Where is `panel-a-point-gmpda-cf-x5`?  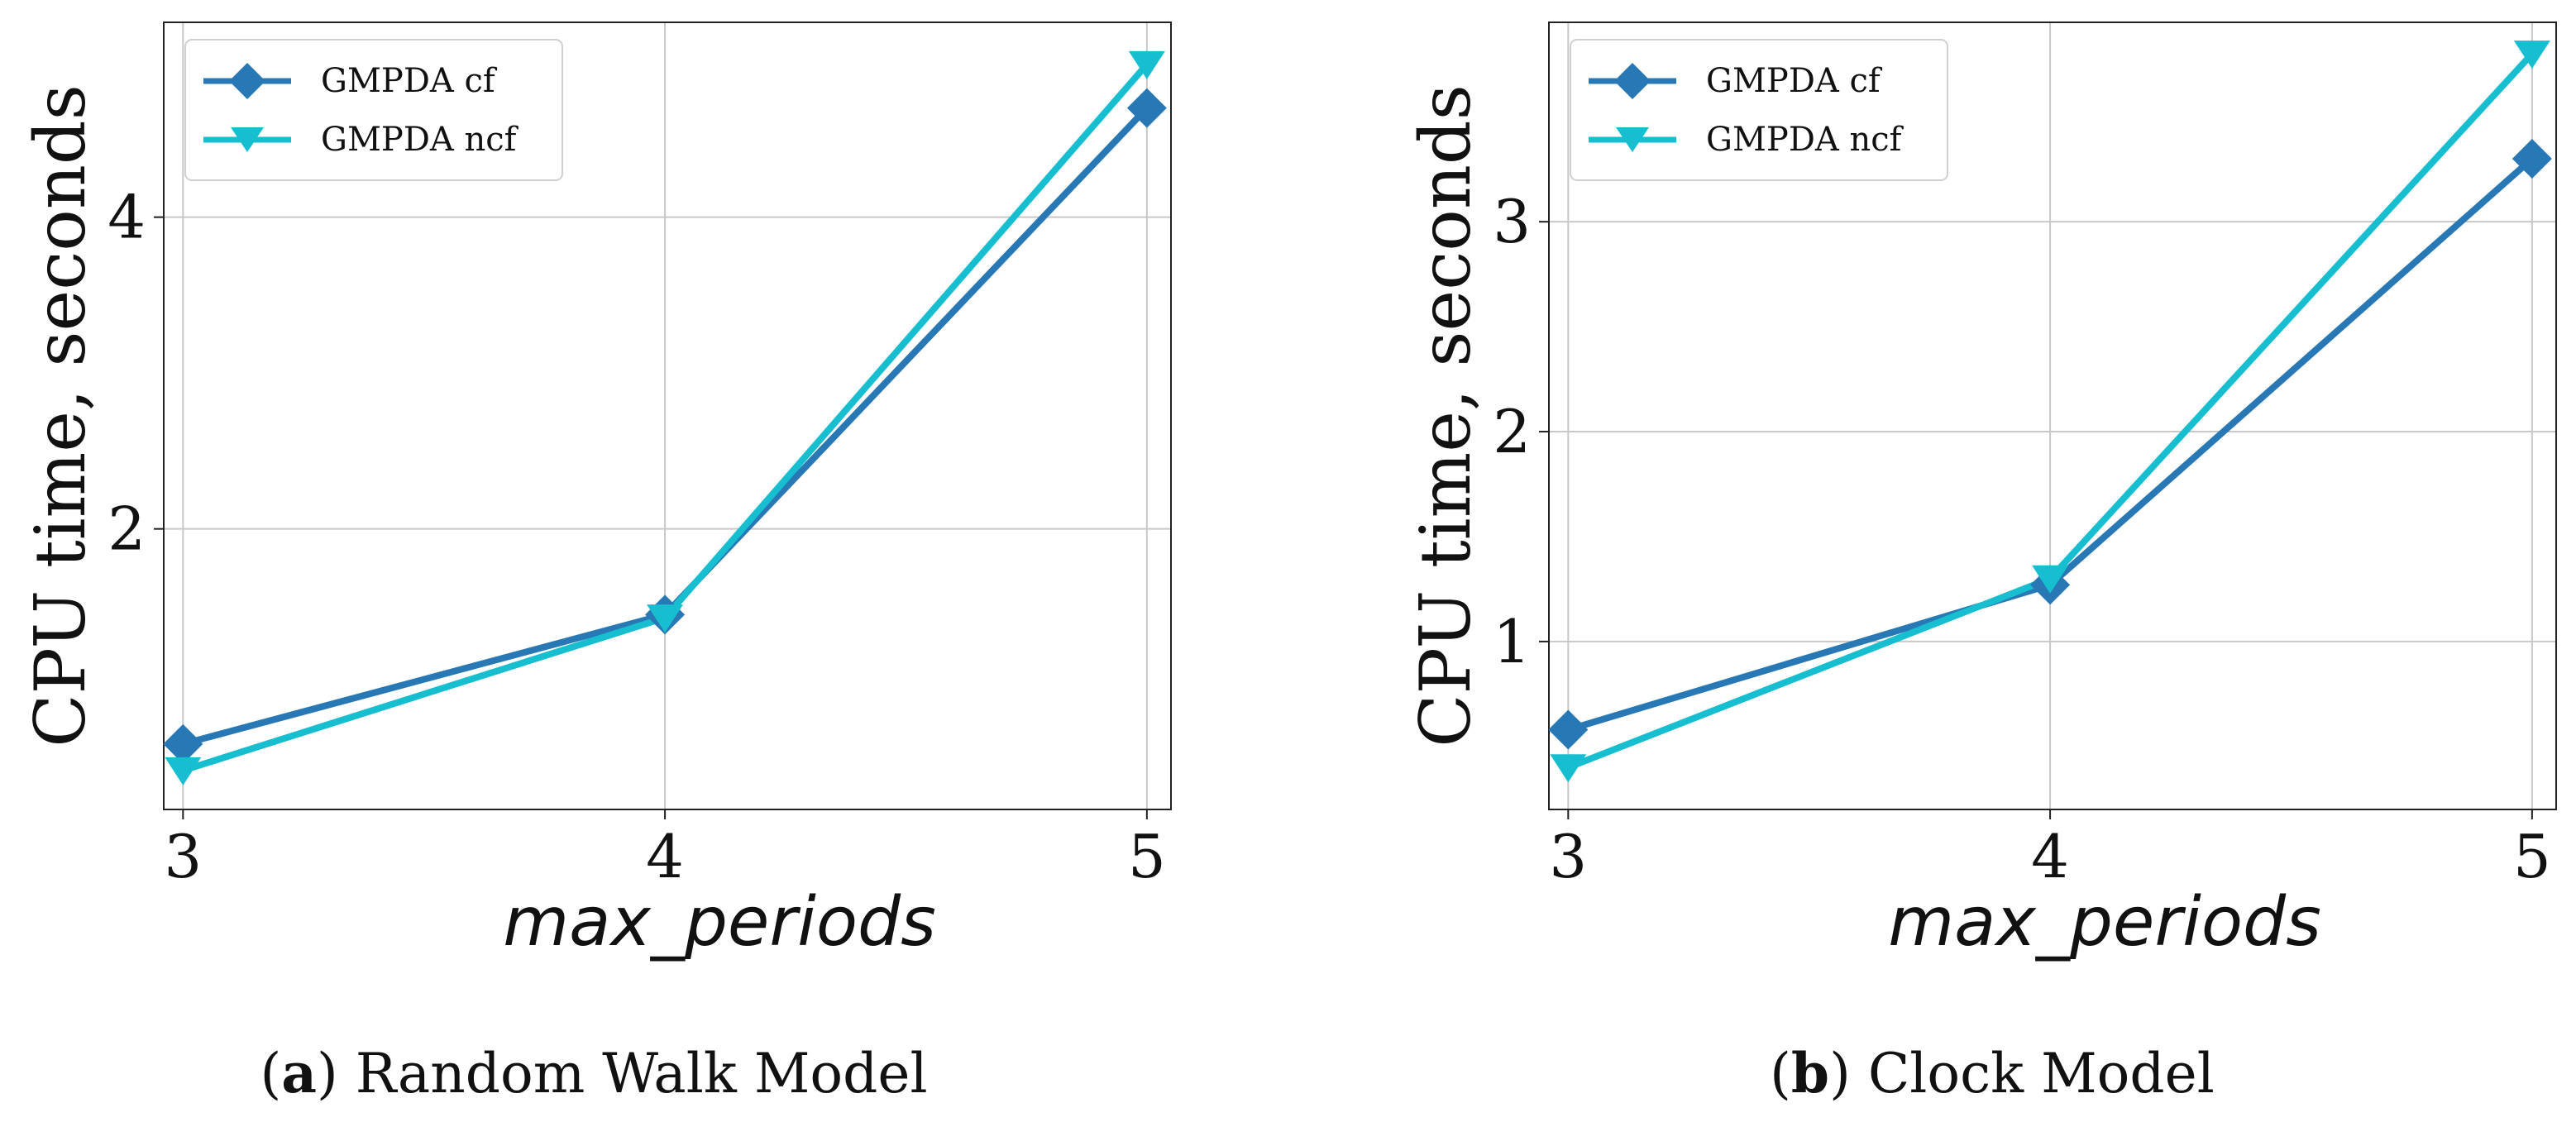 panel-a-point-gmpda-cf-x5 is located at coordinates (1147, 108).